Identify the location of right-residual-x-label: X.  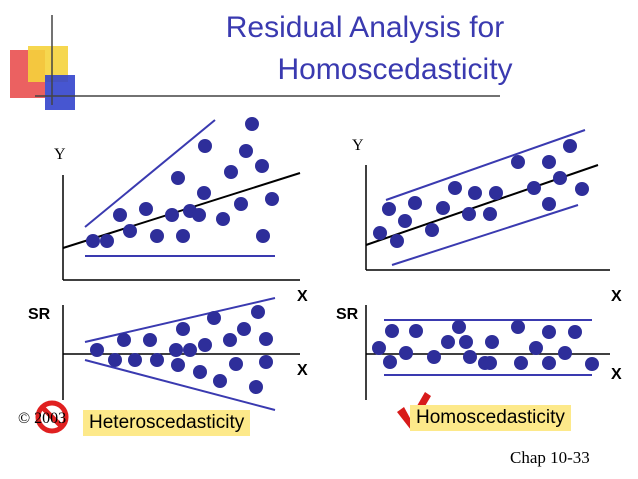
(616, 374).